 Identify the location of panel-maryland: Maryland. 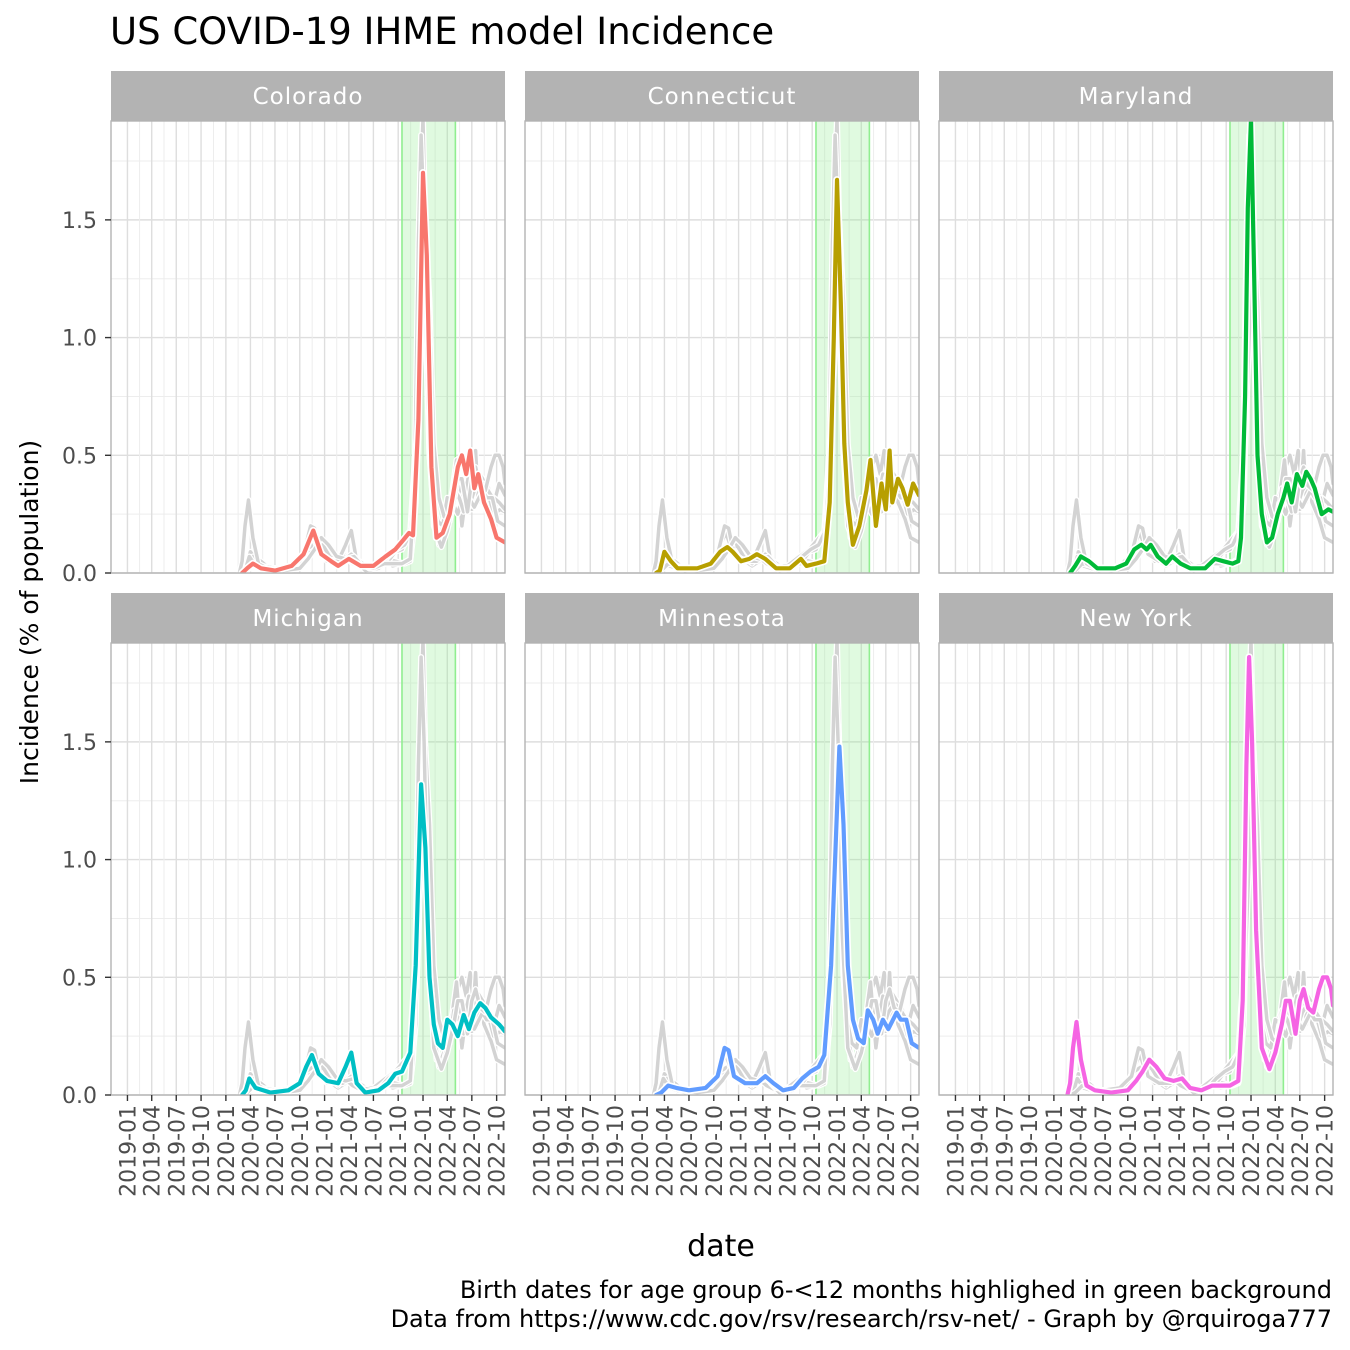
(1136, 322).